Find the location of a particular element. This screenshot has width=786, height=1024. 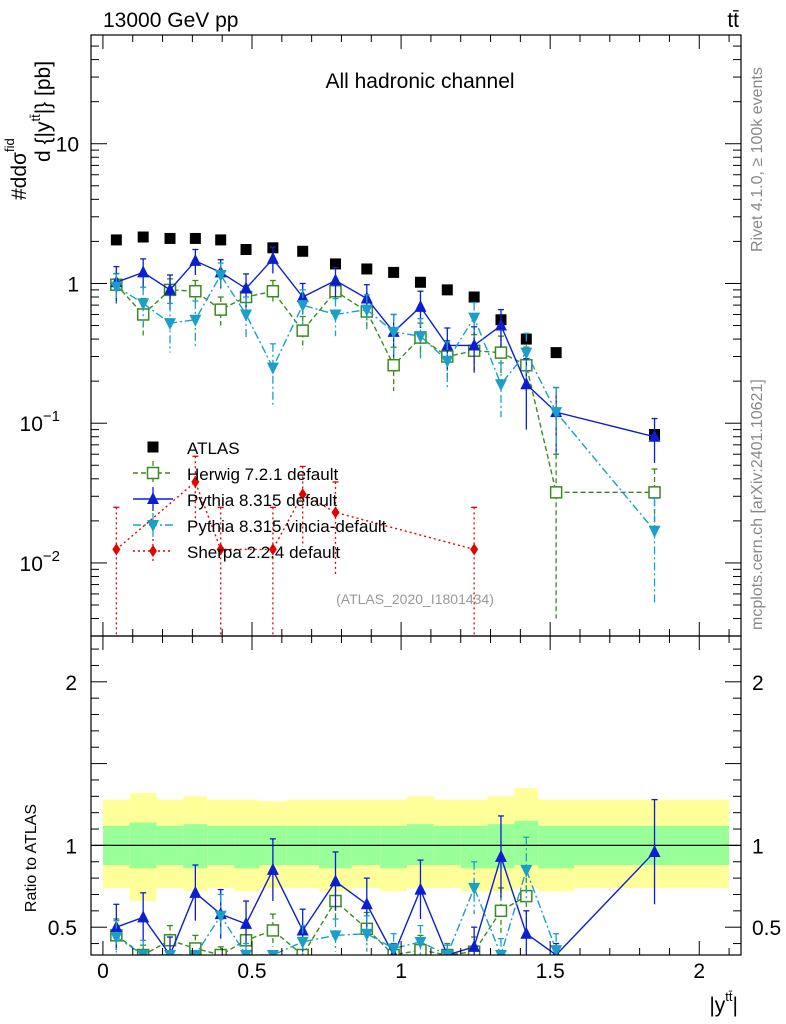

legend-label-sherpa: Sherpa 2.2.4 default is located at coordinates (263, 552).